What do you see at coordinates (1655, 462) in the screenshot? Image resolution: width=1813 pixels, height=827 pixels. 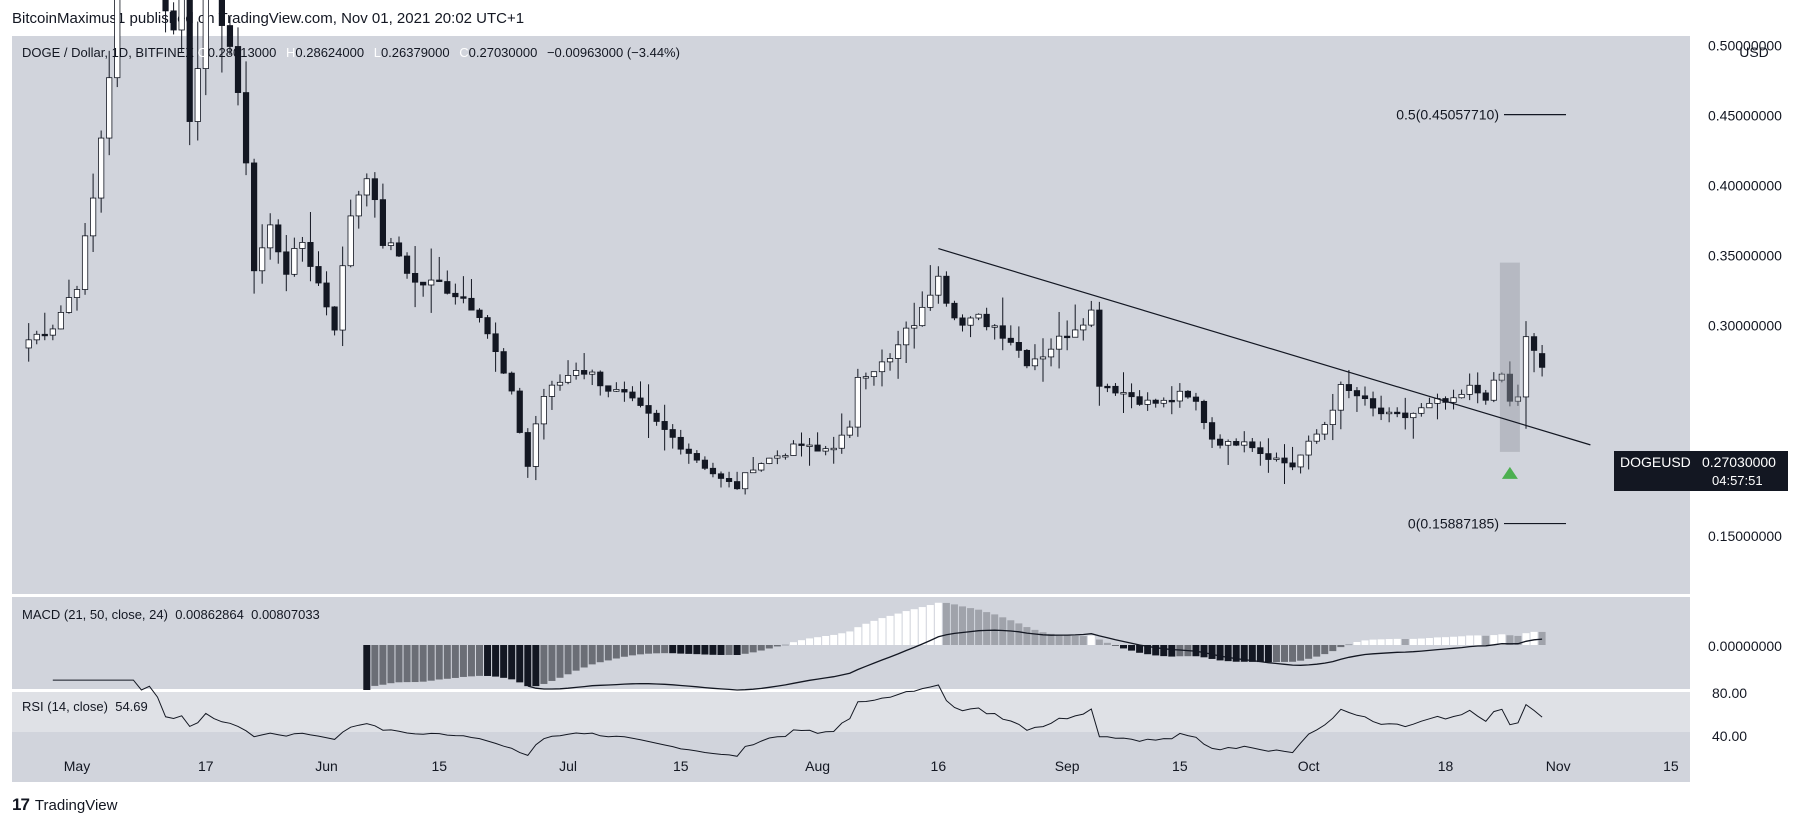 I see `price-tag-symbol: DOGEUSD` at bounding box center [1655, 462].